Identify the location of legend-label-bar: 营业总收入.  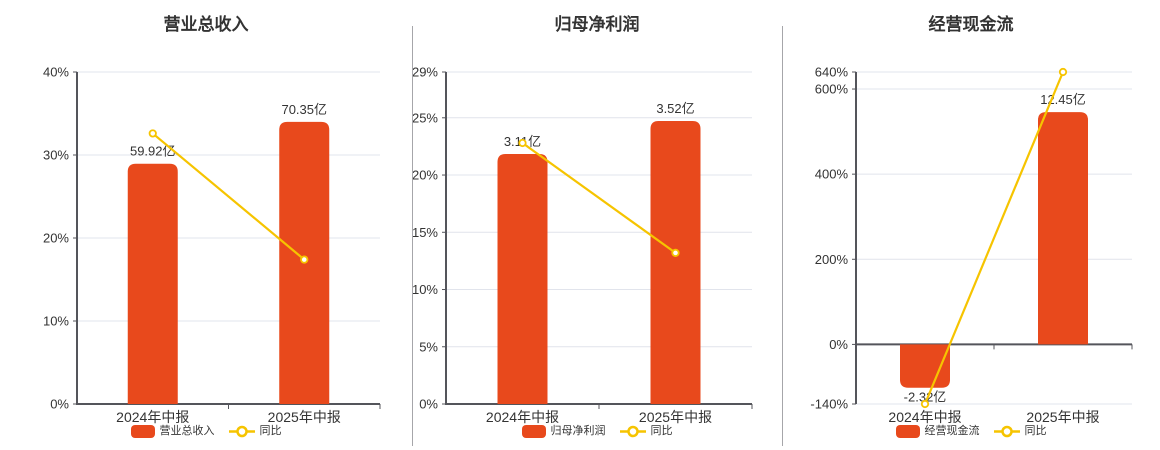
(187, 431).